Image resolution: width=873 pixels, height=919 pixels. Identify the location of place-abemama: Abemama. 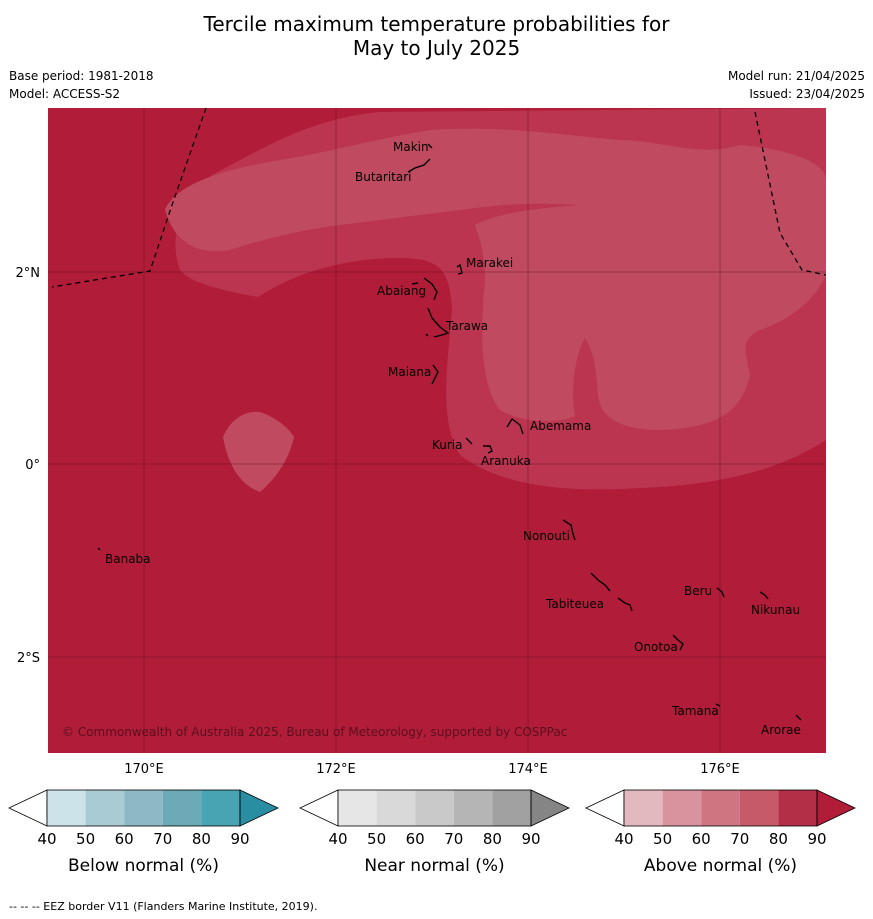
(560, 426).